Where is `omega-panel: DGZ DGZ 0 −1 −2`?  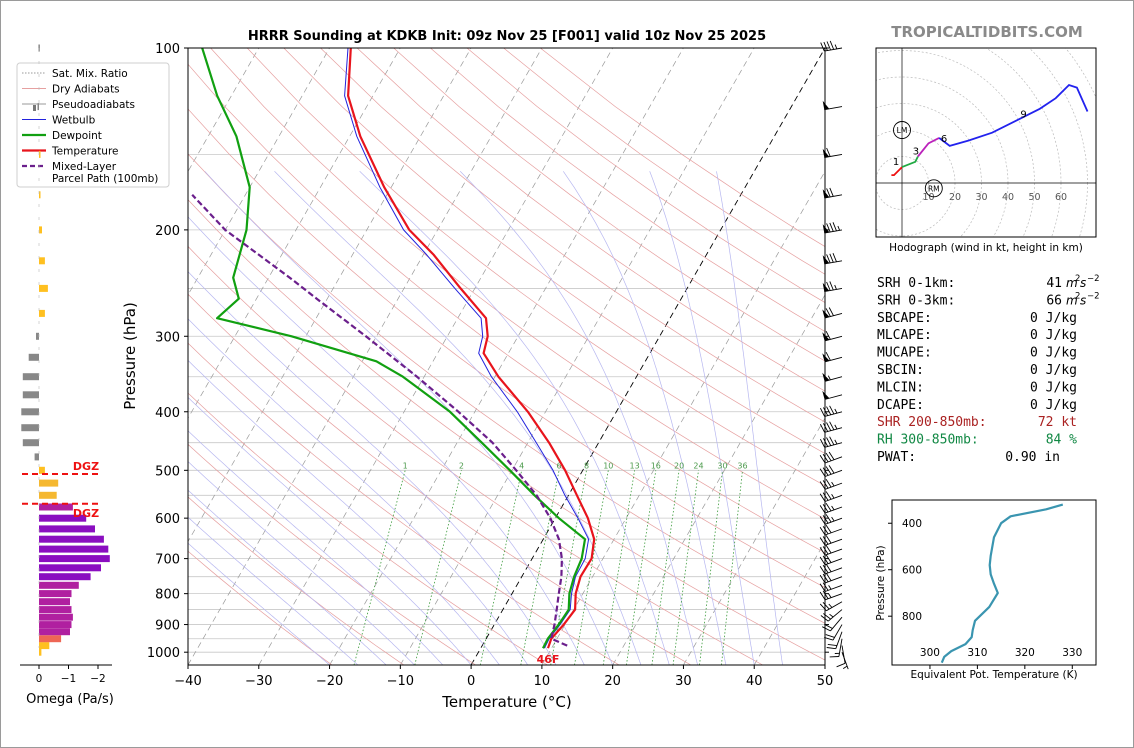
omega-panel: DGZ DGZ 0 −1 −2 is located at coordinates (66, 364).